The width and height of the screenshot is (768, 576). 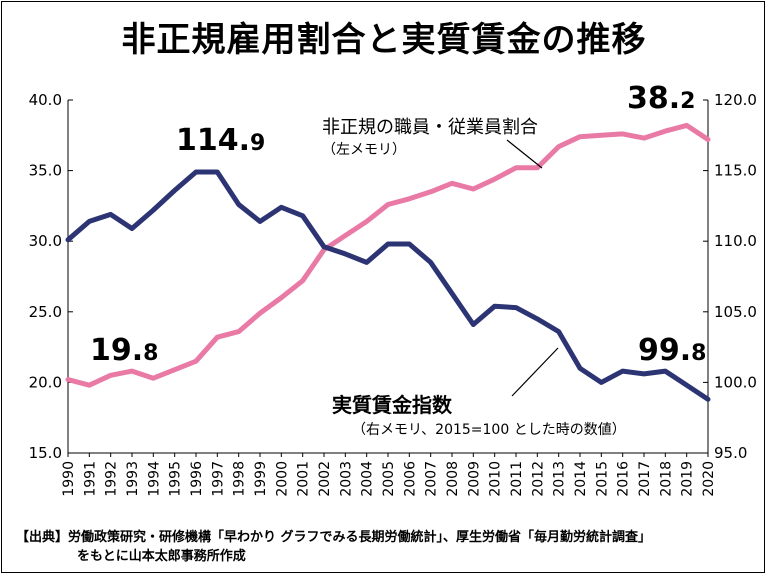 I want to click on x-tick-label: 2004, so click(x=368, y=479).